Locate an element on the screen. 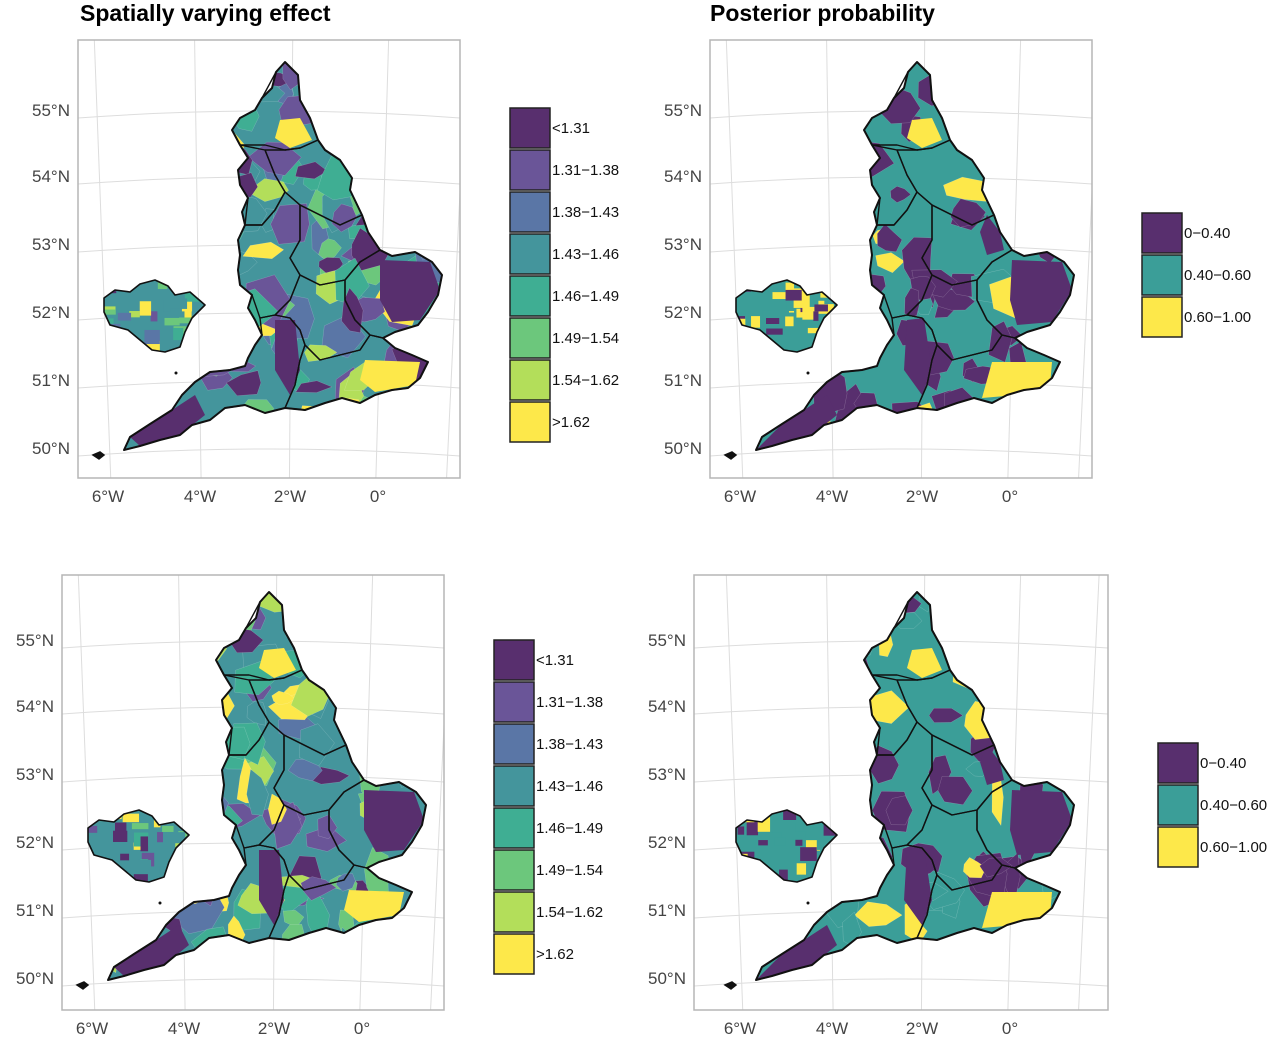 This screenshot has width=1280, height=1041. lat-tick-label: 50°N is located at coordinates (683, 448).